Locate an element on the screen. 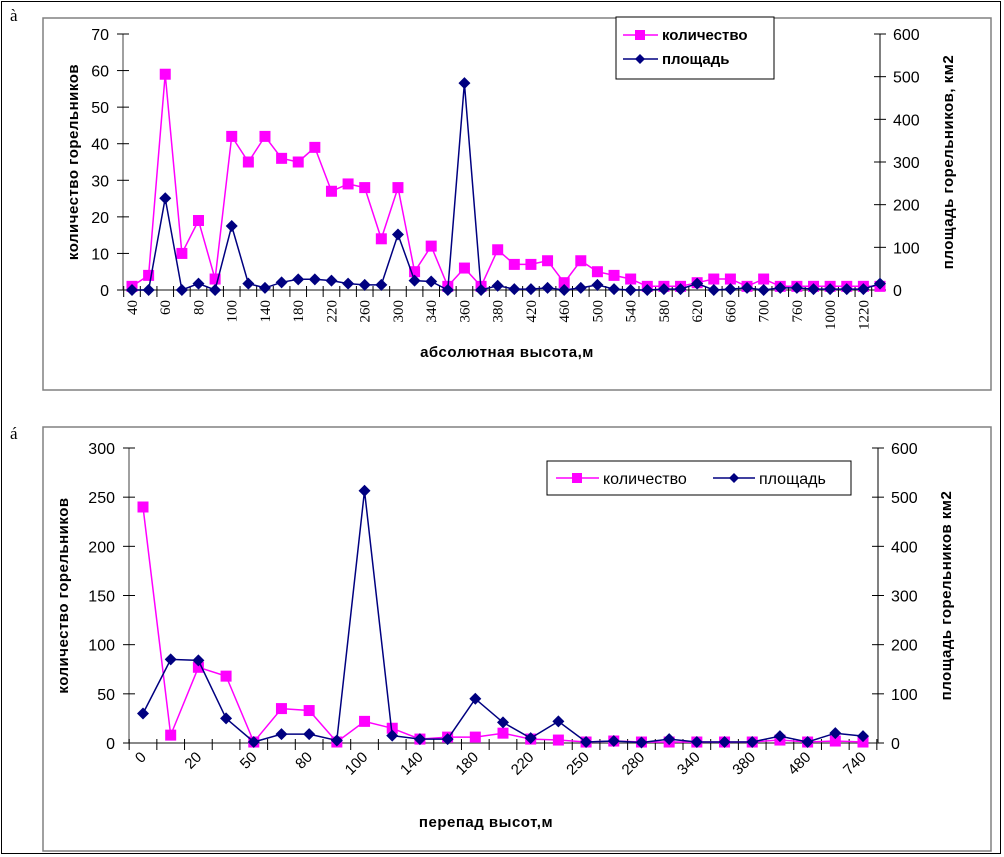 Image resolution: width=1004 pixels, height=857 pixels. x-axis-tick-label: 140 is located at coordinates (266, 311).